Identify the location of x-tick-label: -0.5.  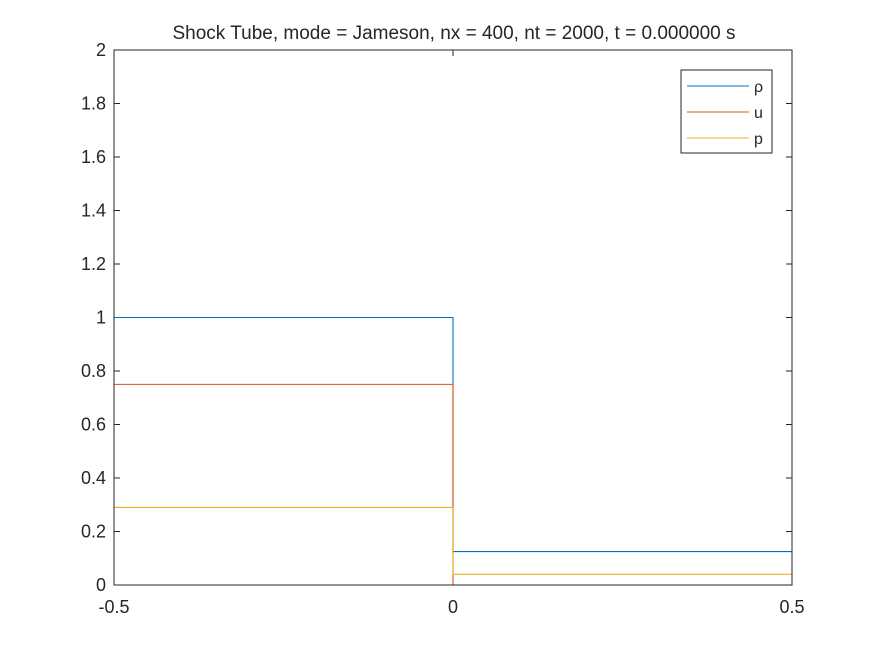
(113, 607).